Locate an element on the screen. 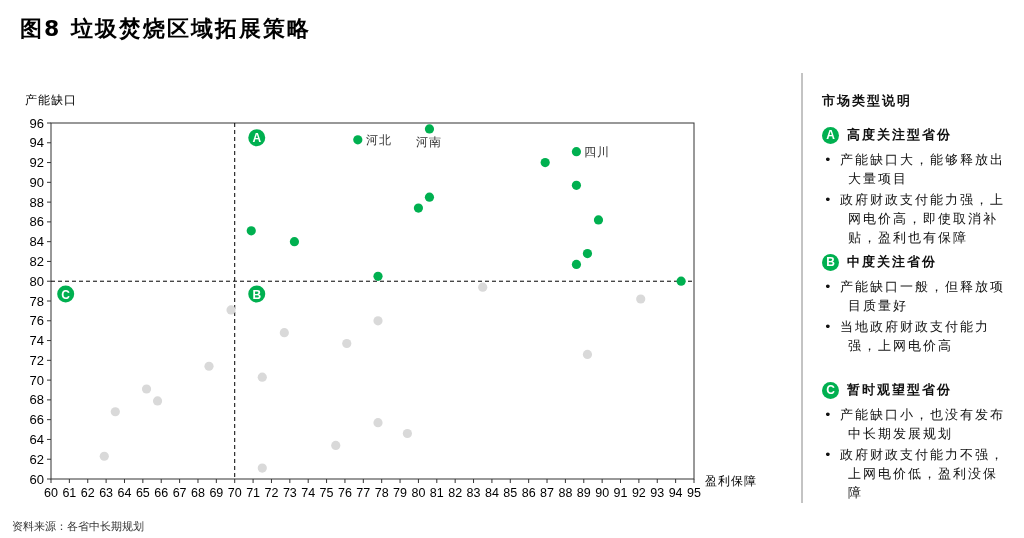 The height and width of the screenshot is (538, 1024). y-tick-label: 94 is located at coordinates (36, 143).